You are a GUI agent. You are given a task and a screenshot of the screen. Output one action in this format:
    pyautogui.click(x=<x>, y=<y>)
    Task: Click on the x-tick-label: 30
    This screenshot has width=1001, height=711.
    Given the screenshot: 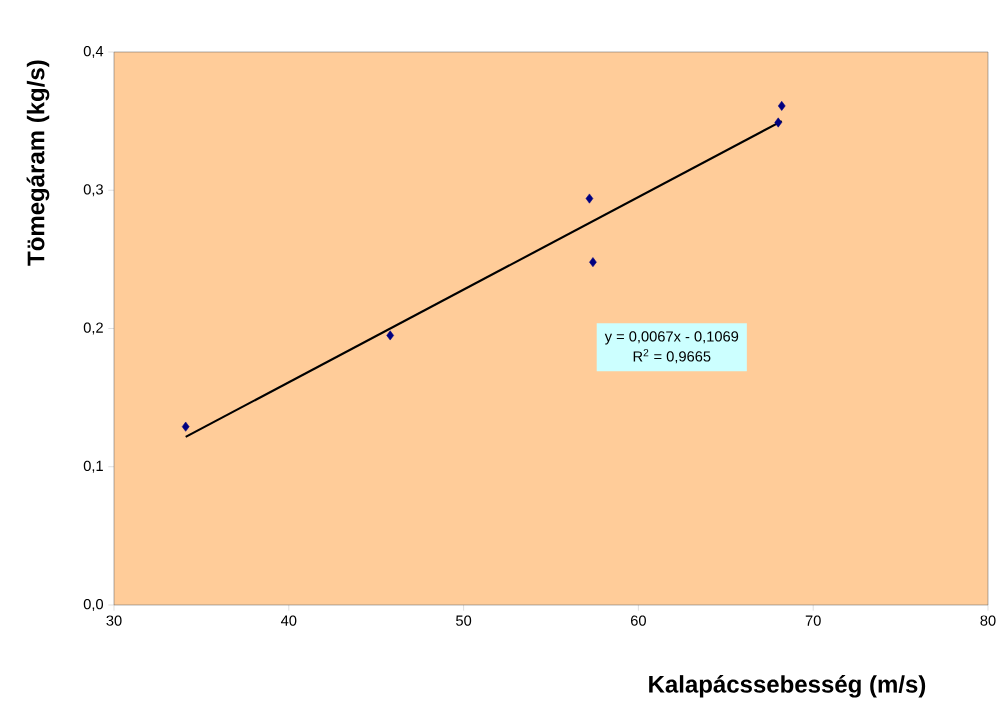 What is the action you would take?
    pyautogui.click(x=114, y=620)
    